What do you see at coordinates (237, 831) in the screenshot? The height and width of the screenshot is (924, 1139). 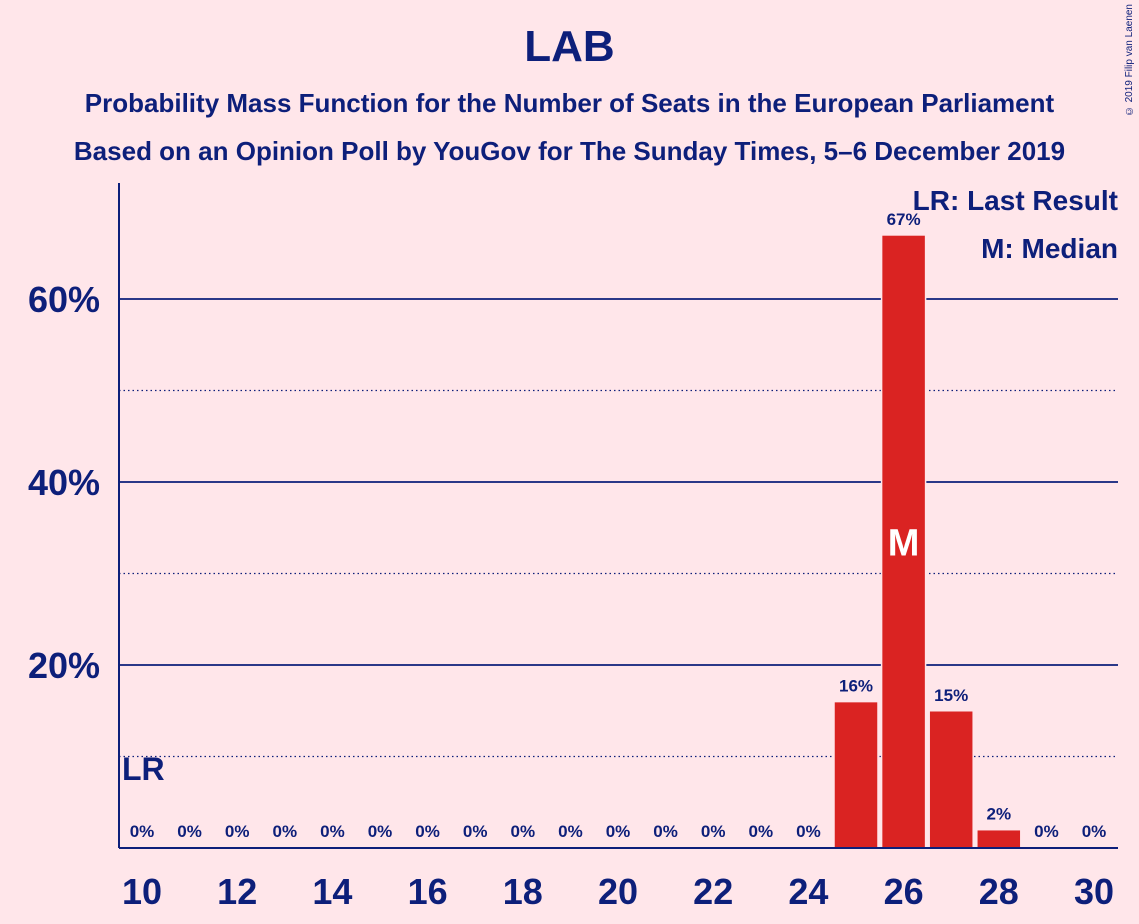 I see `value-label-seat-12: 0%` at bounding box center [237, 831].